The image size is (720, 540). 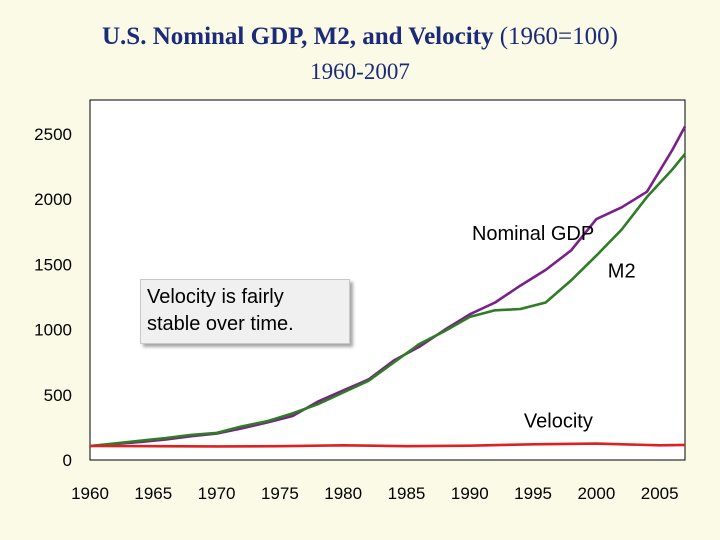 I want to click on x-tick-label: 2005, so click(x=660, y=493).